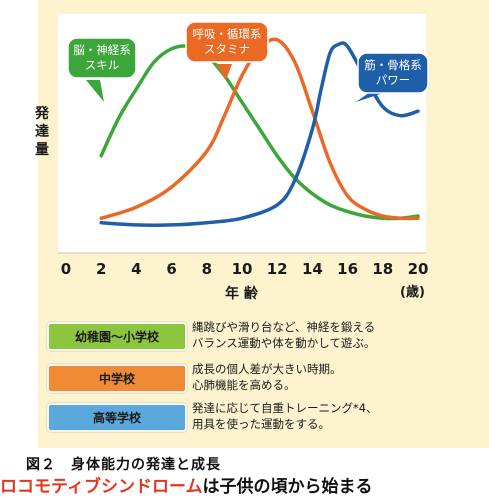 The image size is (489, 500). Describe the element at coordinates (287, 487) in the screenshot. I see `tagline-rest: は子供の頃から始まる` at that location.